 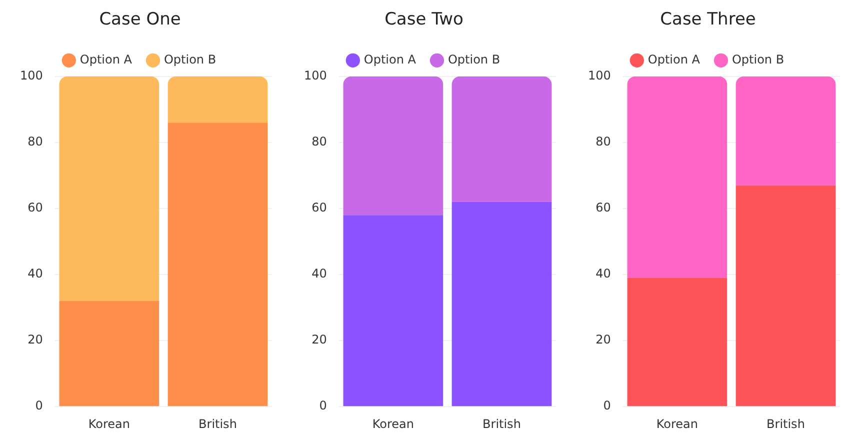 I want to click on chart-title: Case Three, so click(x=708, y=20).